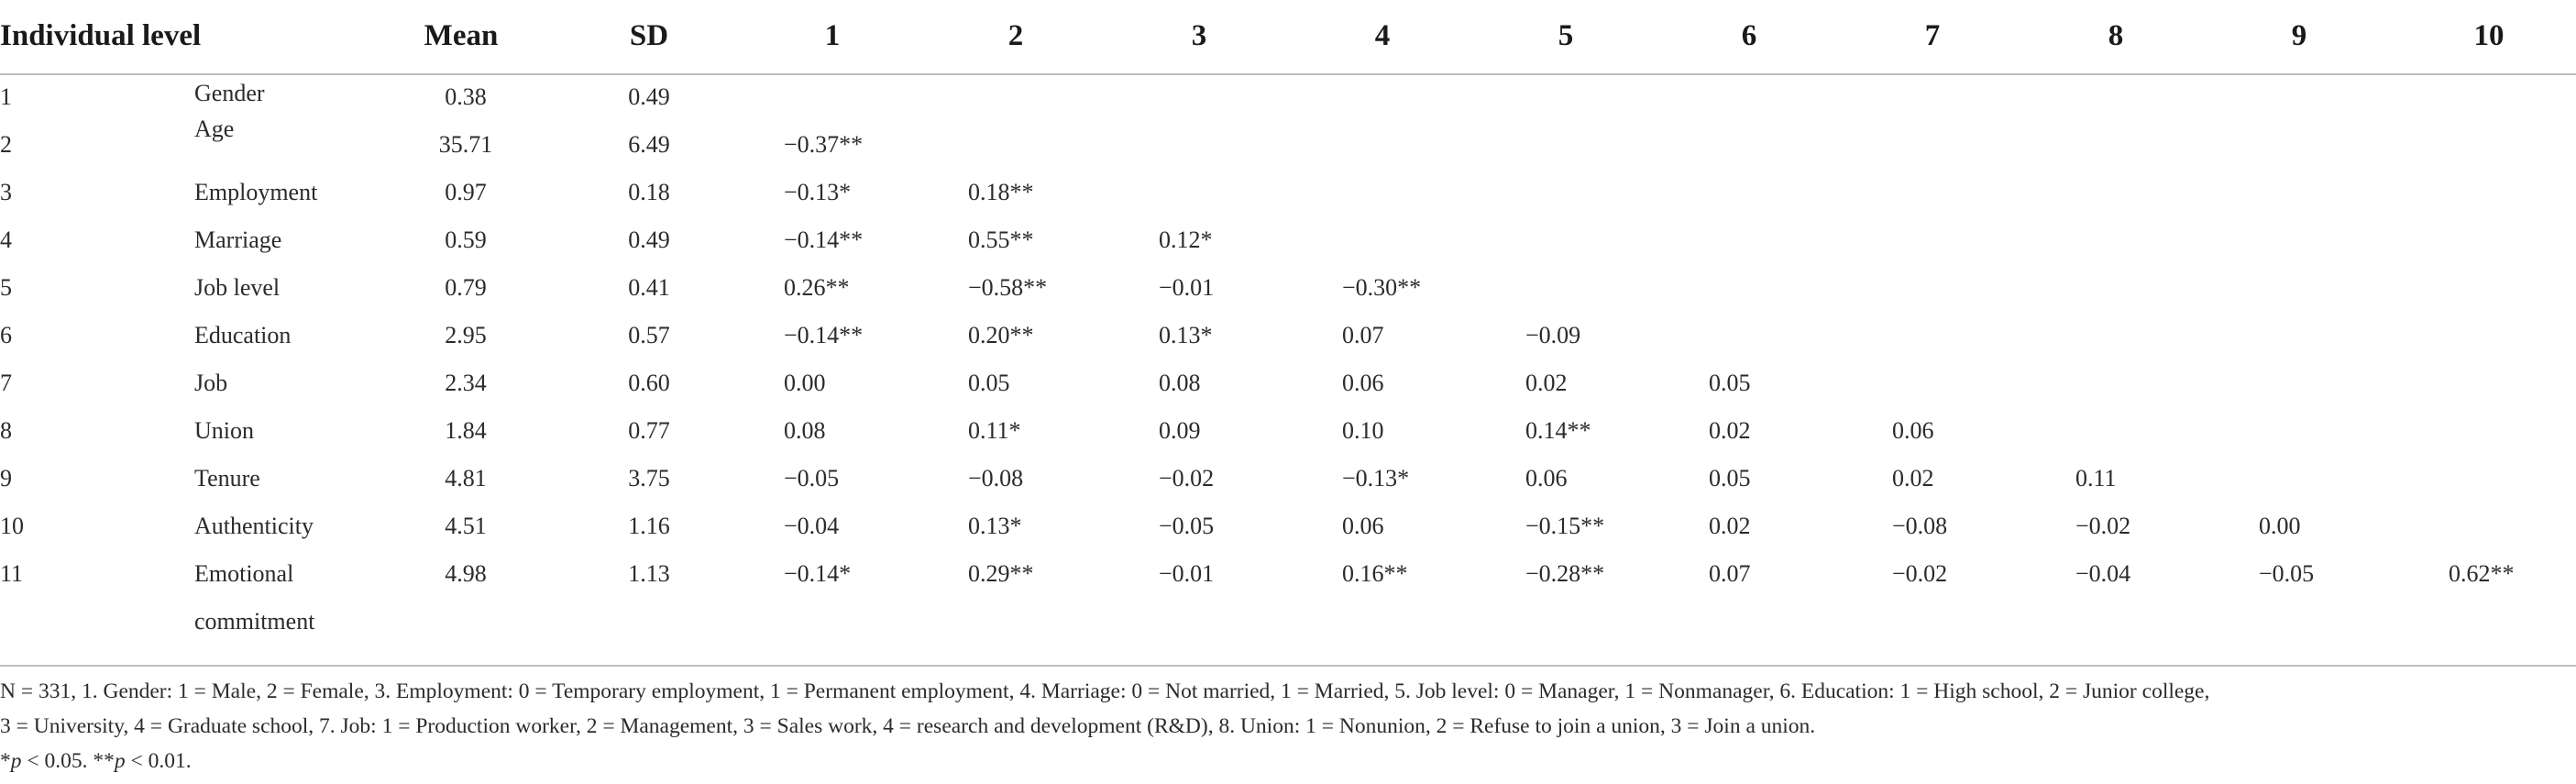 This screenshot has height=784, width=2576. I want to click on mean-value: 2.34, so click(466, 383).